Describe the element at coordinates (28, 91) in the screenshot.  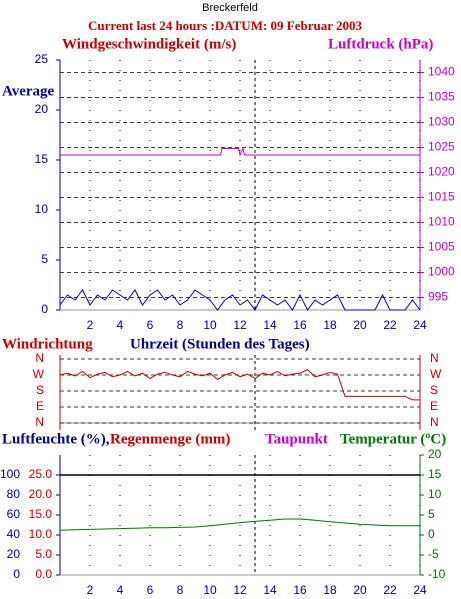
I see `annotation: Average` at that location.